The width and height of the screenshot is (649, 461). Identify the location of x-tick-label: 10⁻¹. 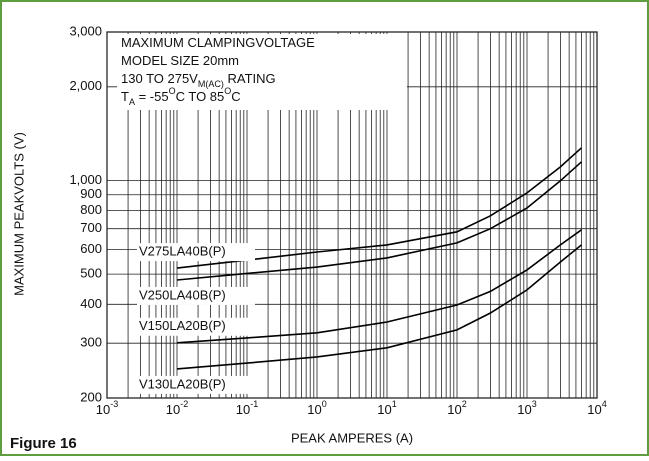
(247, 408).